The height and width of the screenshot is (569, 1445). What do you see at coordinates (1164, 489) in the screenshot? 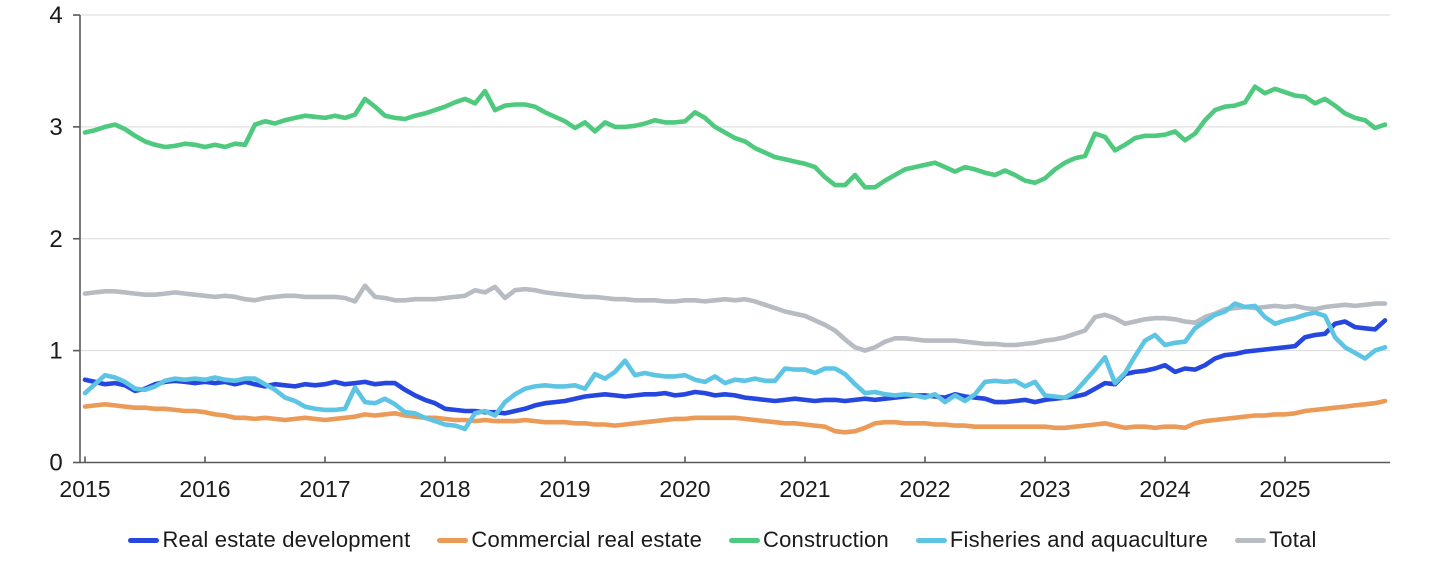
I see `x-axis-label: 2024` at bounding box center [1164, 489].